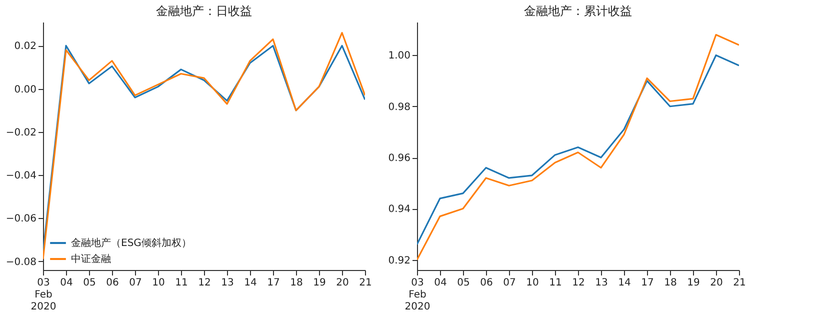 This screenshot has height=332, width=830. Describe the element at coordinates (21, 132) in the screenshot. I see `y-tick-label: −0.02` at that location.